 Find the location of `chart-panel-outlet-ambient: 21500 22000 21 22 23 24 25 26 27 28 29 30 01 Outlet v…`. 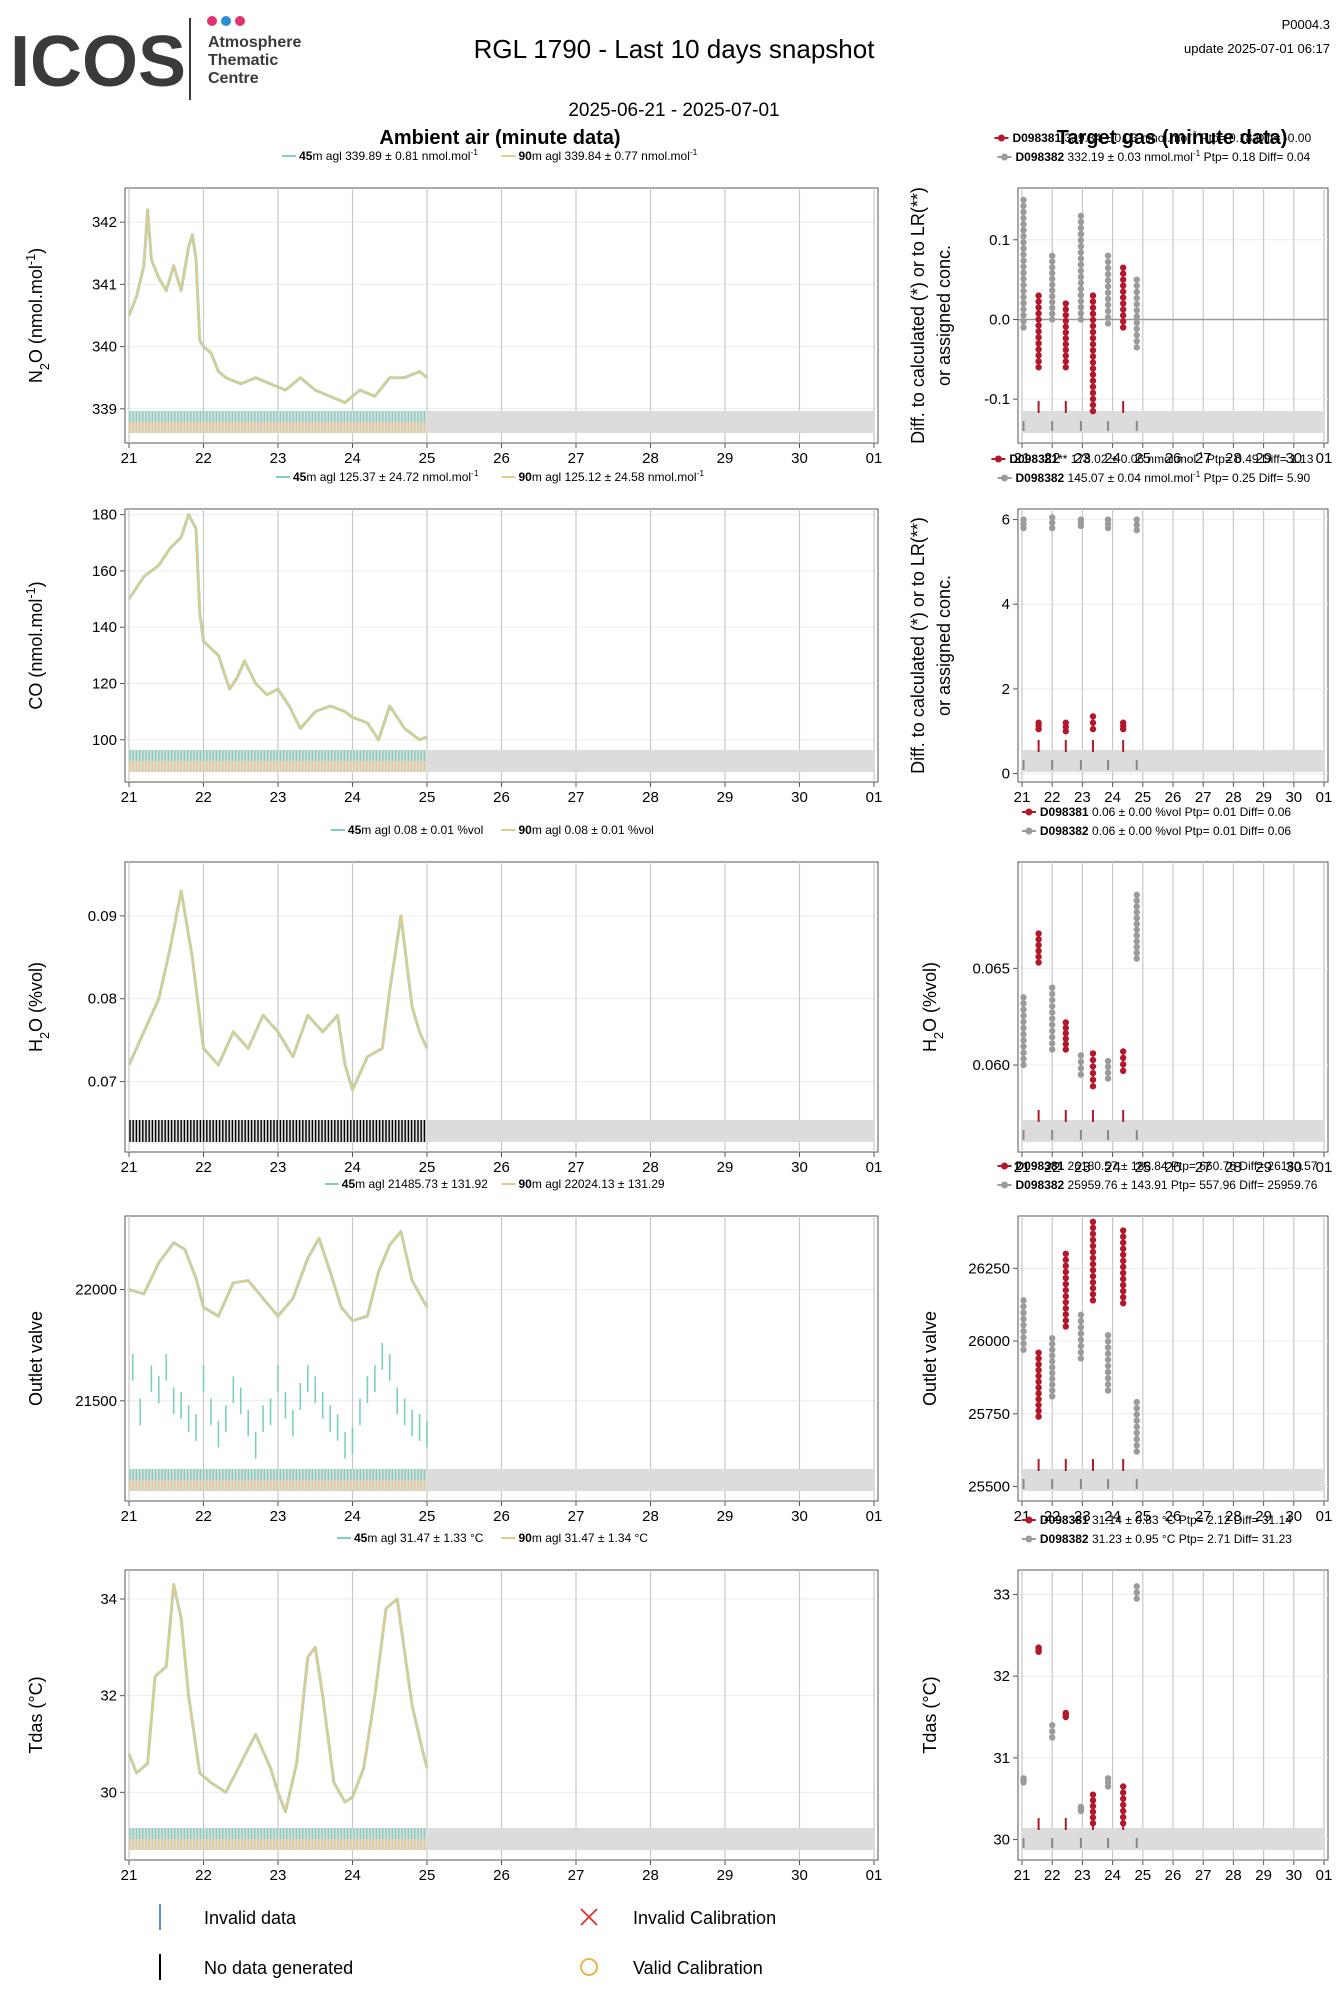

chart-panel-outlet-ambient: 21500 22000 21 22 23 24 25 26 27 28 29 30 01 Outlet v… is located at coordinates (454, 1351).